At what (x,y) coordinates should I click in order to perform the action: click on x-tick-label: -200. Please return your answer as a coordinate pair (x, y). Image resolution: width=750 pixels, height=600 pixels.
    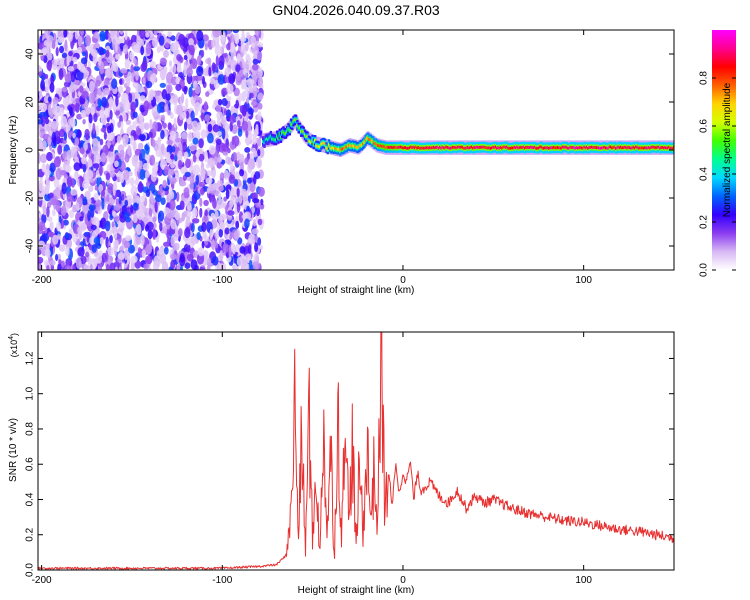
    Looking at the image, I should click on (42, 580).